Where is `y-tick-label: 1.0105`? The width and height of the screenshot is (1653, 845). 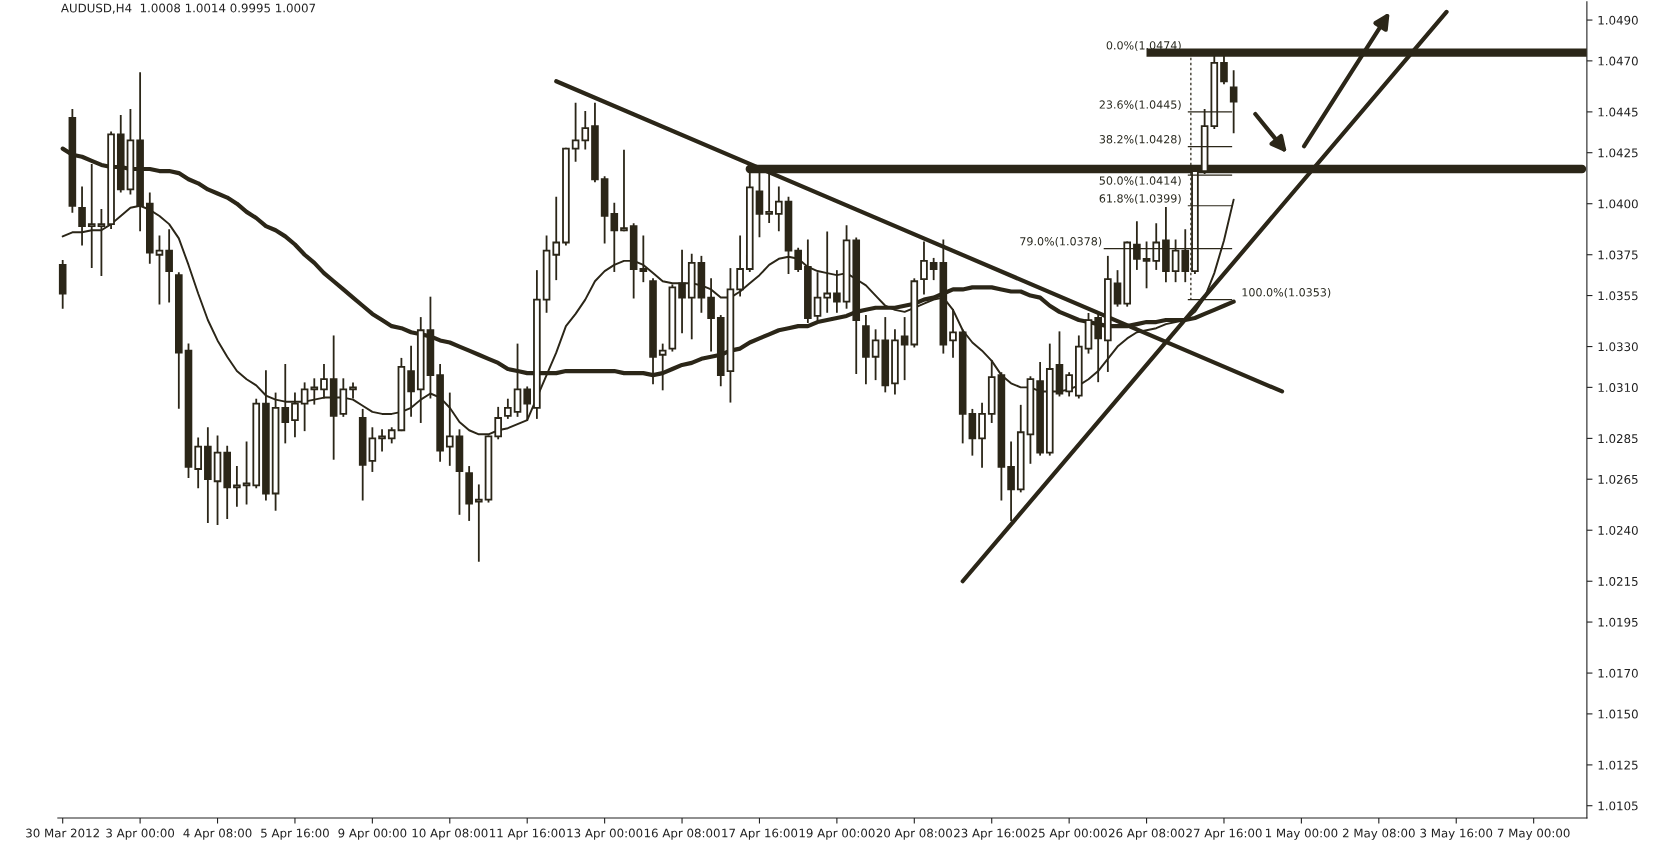
y-tick-label: 1.0105 is located at coordinates (1618, 806).